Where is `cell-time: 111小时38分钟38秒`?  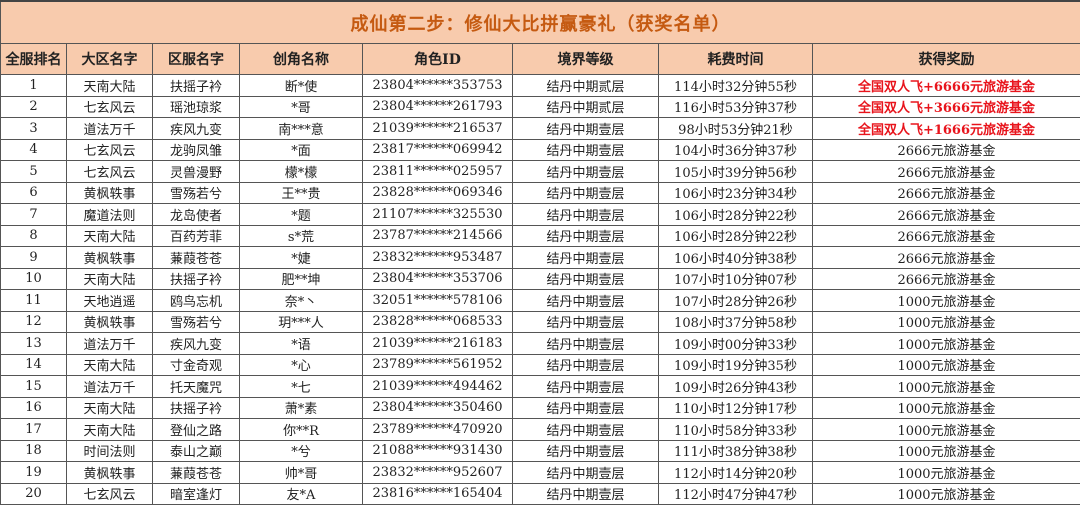
cell-time: 111小时38分钟38秒 is located at coordinates (736, 451).